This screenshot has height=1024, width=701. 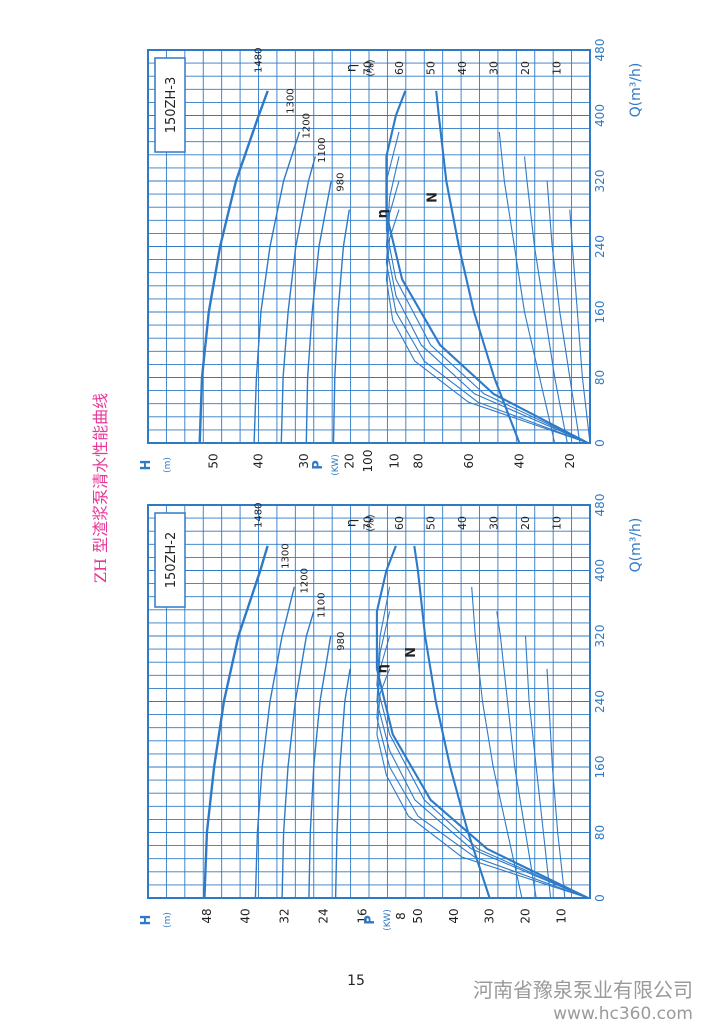 What do you see at coordinates (395, 460) in the screenshot?
I see `head-tick-label: 10` at bounding box center [395, 460].